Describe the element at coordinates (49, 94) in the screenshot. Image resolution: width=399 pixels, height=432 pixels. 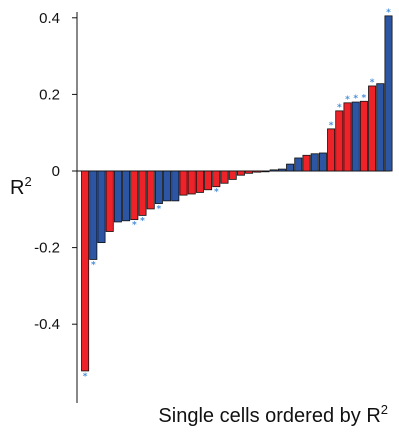
I see `y-tick-label: 0.2` at that location.